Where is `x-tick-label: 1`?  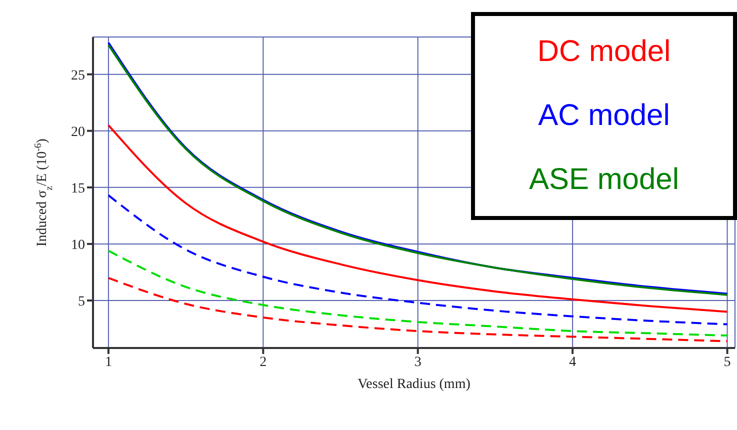
x-tick-label: 1 is located at coordinates (108, 362).